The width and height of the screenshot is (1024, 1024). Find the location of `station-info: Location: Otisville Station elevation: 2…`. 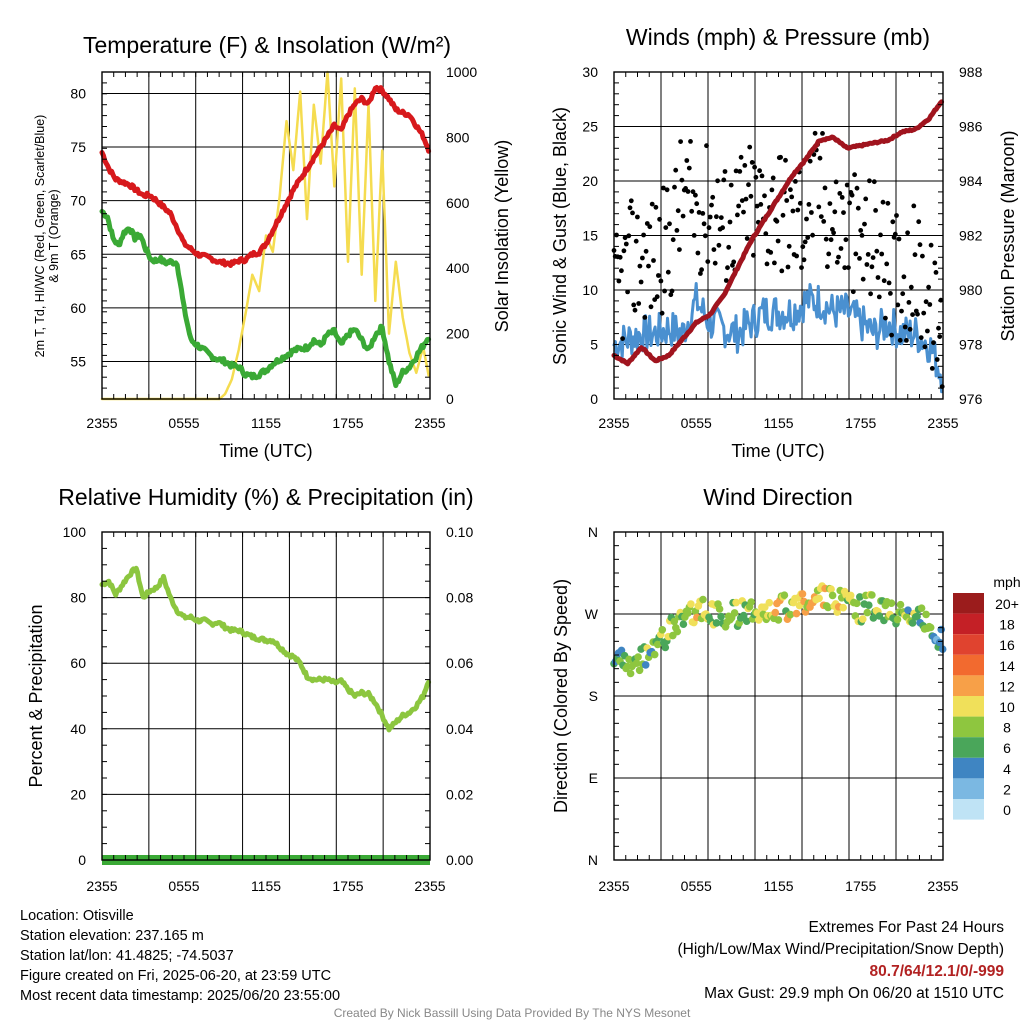

station-info: Location: Otisville Station elevation: 2… is located at coordinates (180, 956).